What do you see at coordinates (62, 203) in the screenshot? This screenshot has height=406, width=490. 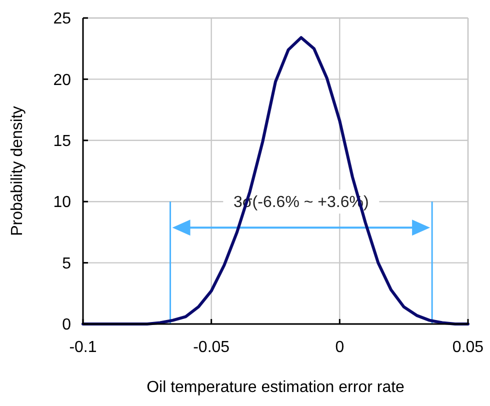 I see `y-tick-label: 10` at bounding box center [62, 203].